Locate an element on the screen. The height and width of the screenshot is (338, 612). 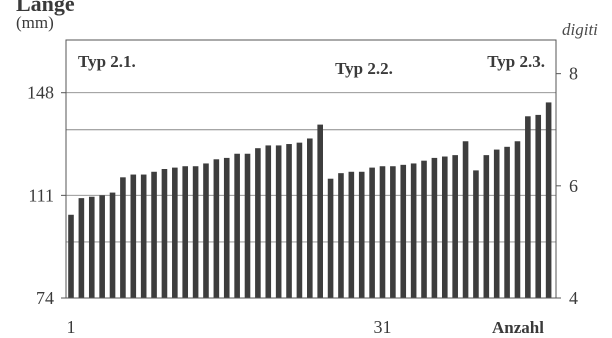
group-labels: Typ 2.1. Typ 2.2. Typ 2.3. is located at coordinates (311, 65).